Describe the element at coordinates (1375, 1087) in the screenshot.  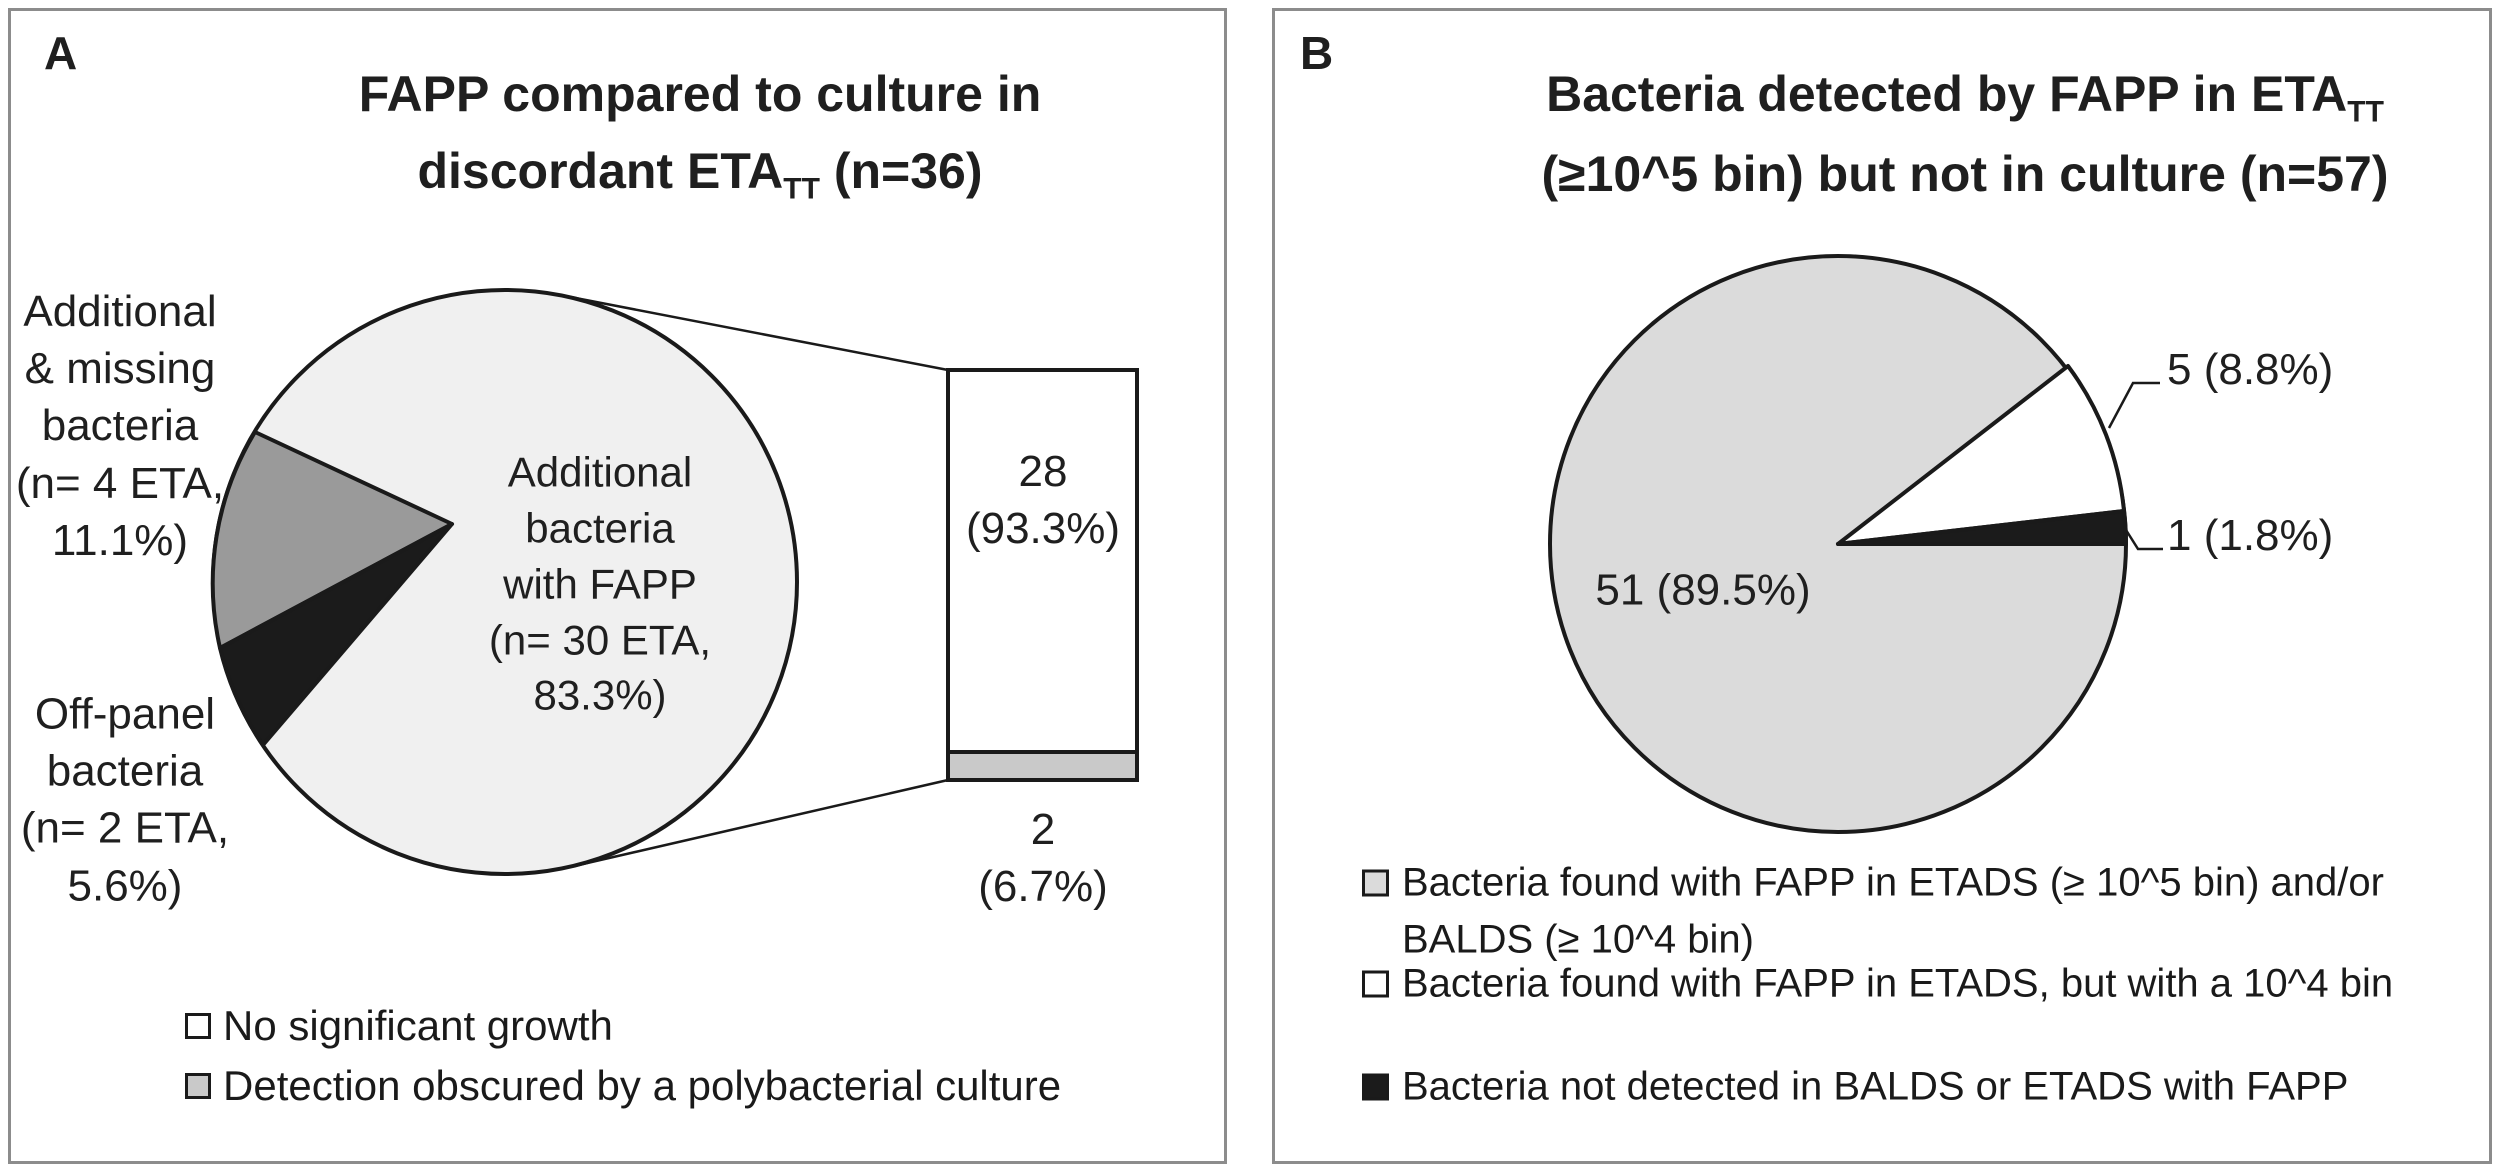
I see `legend-swatch-black` at that location.